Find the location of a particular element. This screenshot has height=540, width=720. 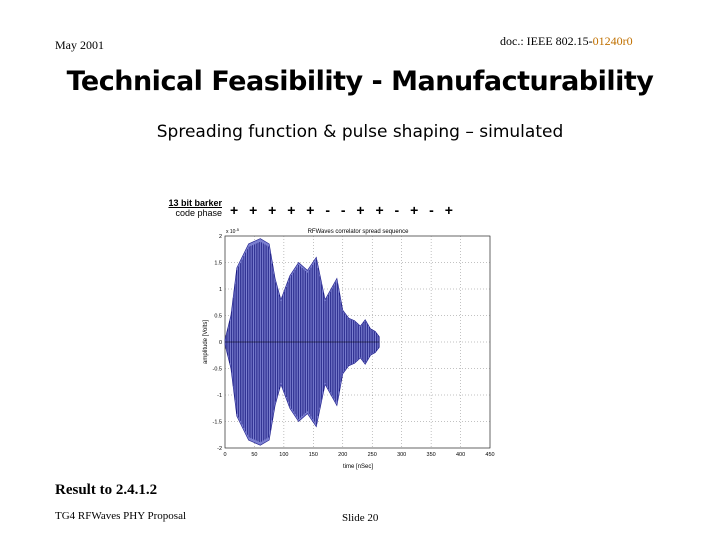

chart-title: RFWaves correlator spread sequence is located at coordinates (358, 232).